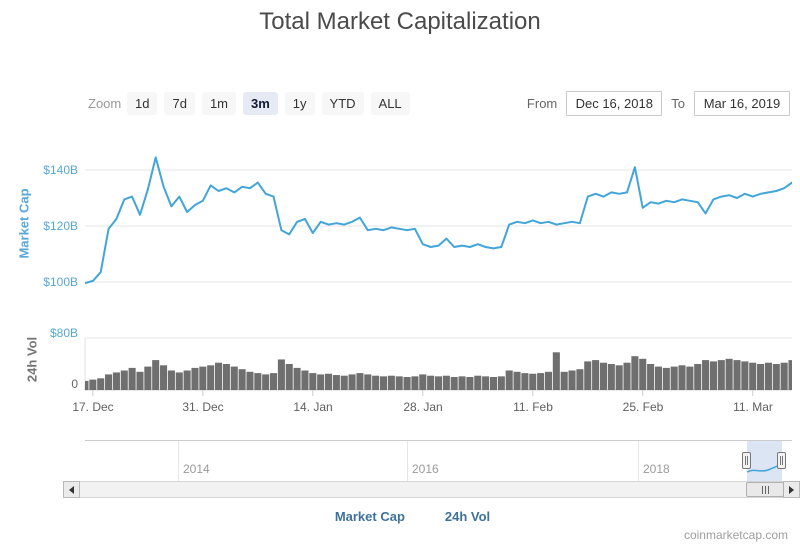 The width and height of the screenshot is (800, 550). What do you see at coordinates (643, 407) in the screenshot?
I see `xtick-25feb: 25. Feb` at bounding box center [643, 407].